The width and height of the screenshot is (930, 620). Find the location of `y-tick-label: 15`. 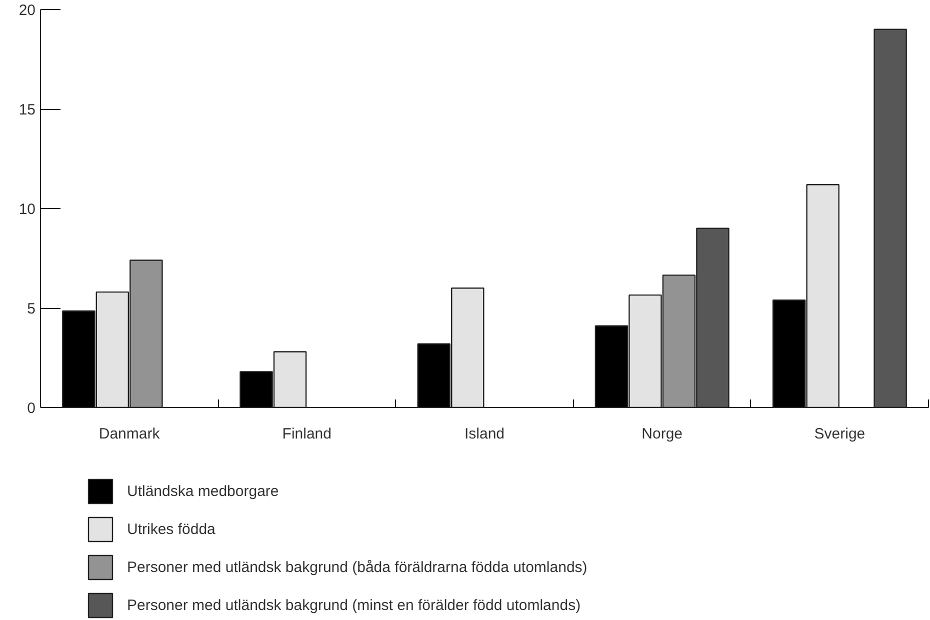

y-tick-label: 15 is located at coordinates (27, 110).